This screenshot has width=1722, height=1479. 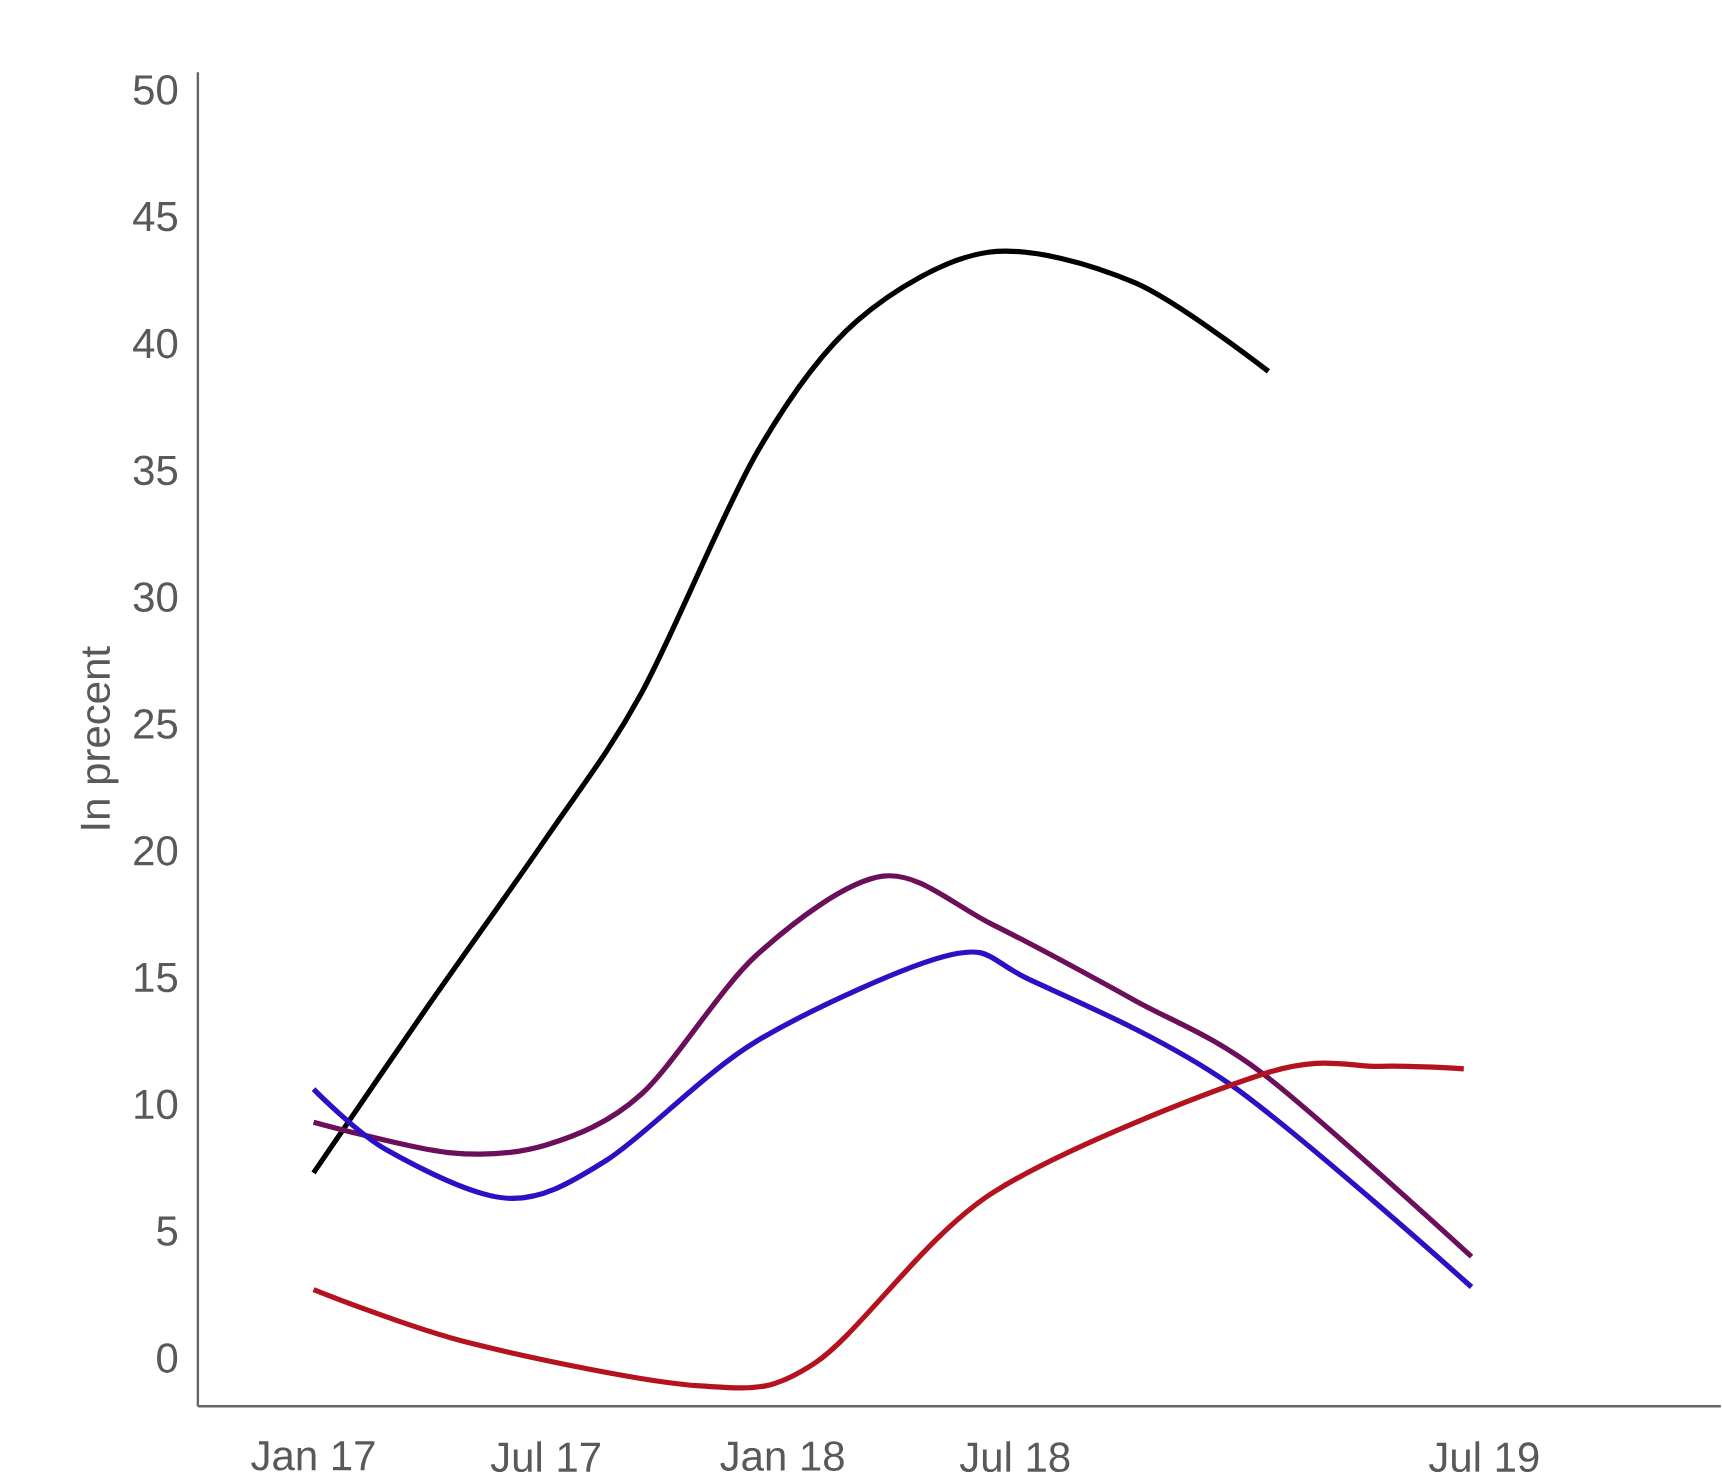 What do you see at coordinates (313, 1456) in the screenshot?
I see `x-tick-label: Jan 17` at bounding box center [313, 1456].